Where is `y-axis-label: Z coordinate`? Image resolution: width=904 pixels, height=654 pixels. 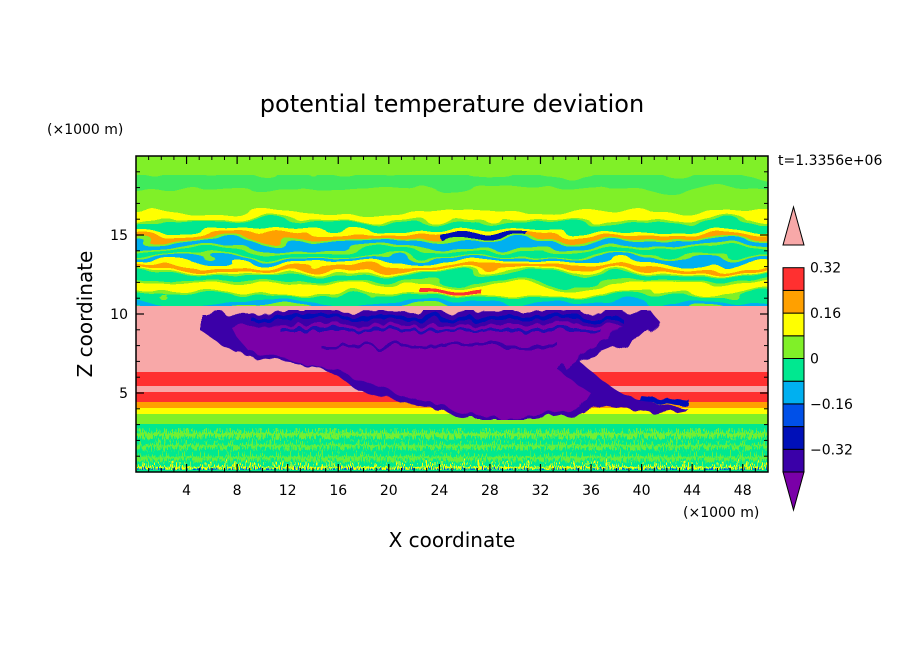 y-axis-label: Z coordinate is located at coordinates (85, 314).